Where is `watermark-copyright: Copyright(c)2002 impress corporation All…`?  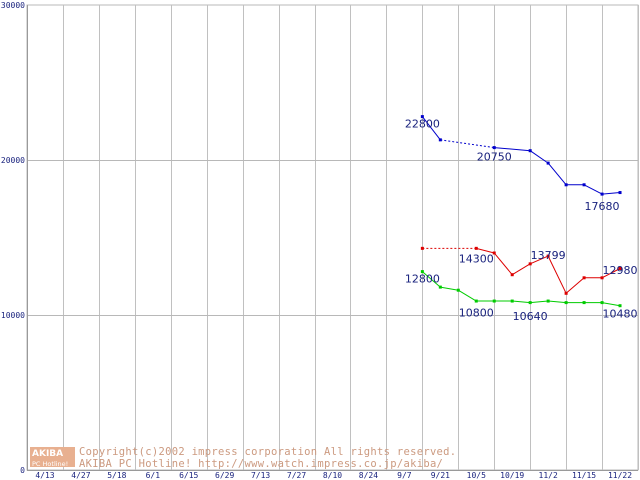 watermark-copyright: Copyright(c)2002 impress corporation All… is located at coordinates (267, 452).